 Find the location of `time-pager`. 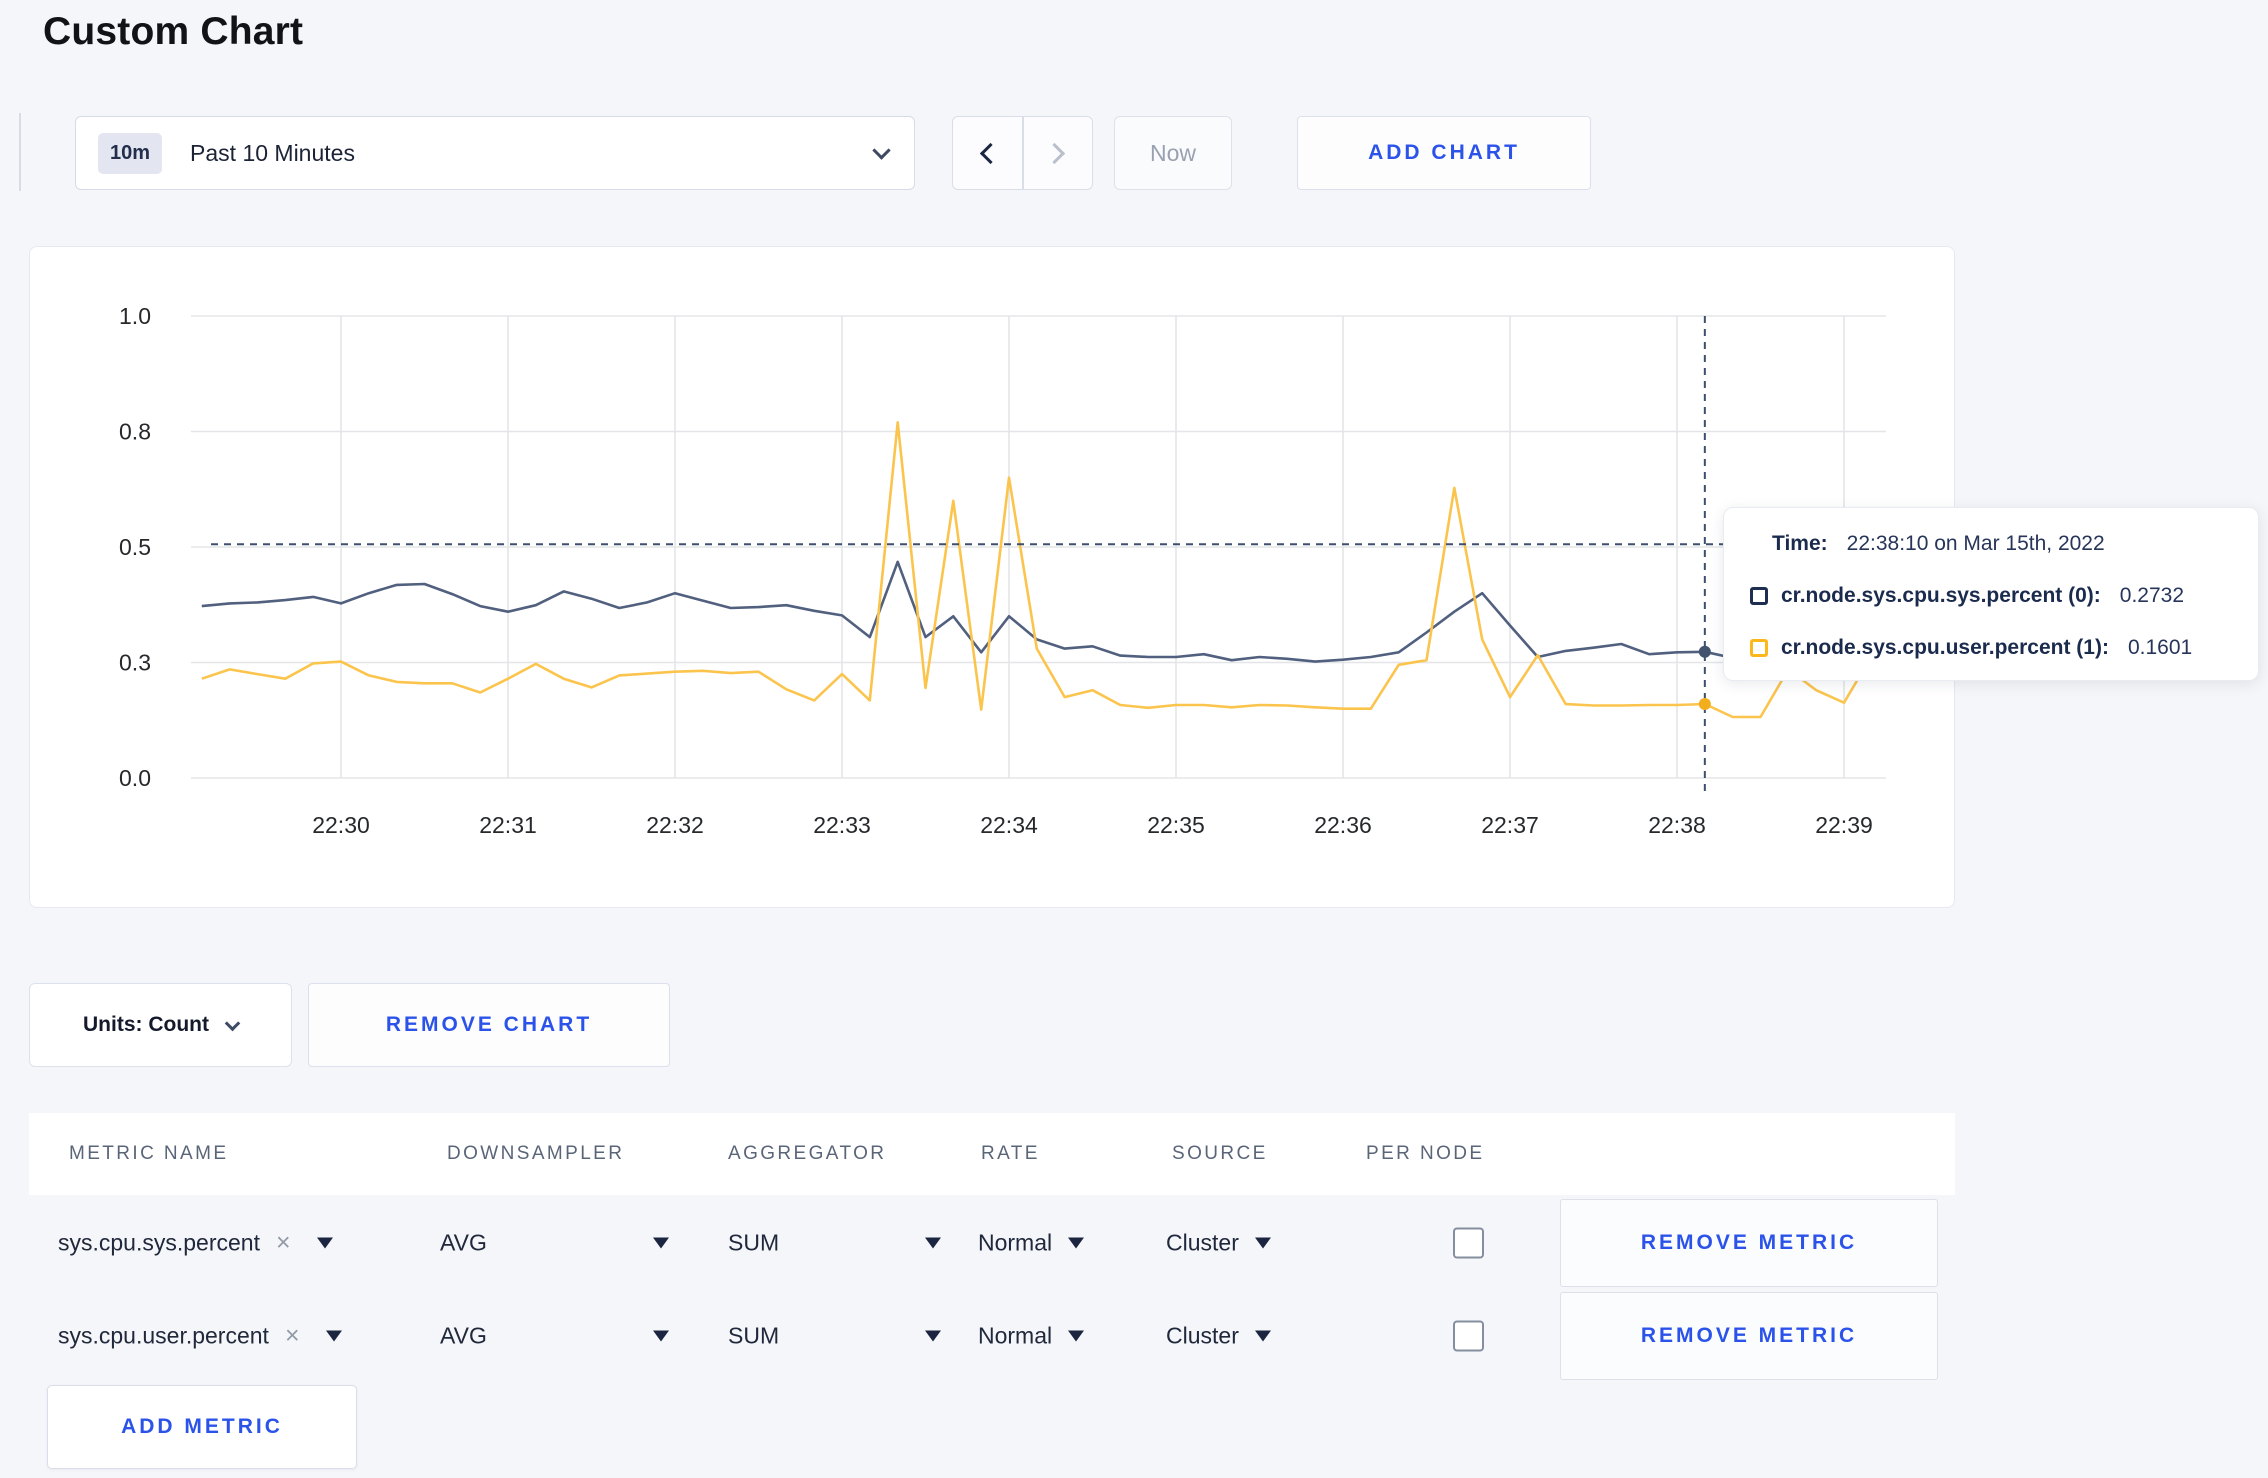

time-pager is located at coordinates (1022, 153).